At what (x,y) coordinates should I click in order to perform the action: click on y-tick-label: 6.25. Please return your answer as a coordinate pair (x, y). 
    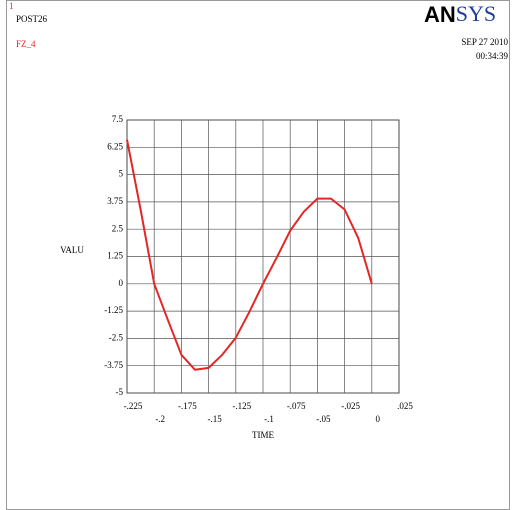
    Looking at the image, I should click on (115, 146).